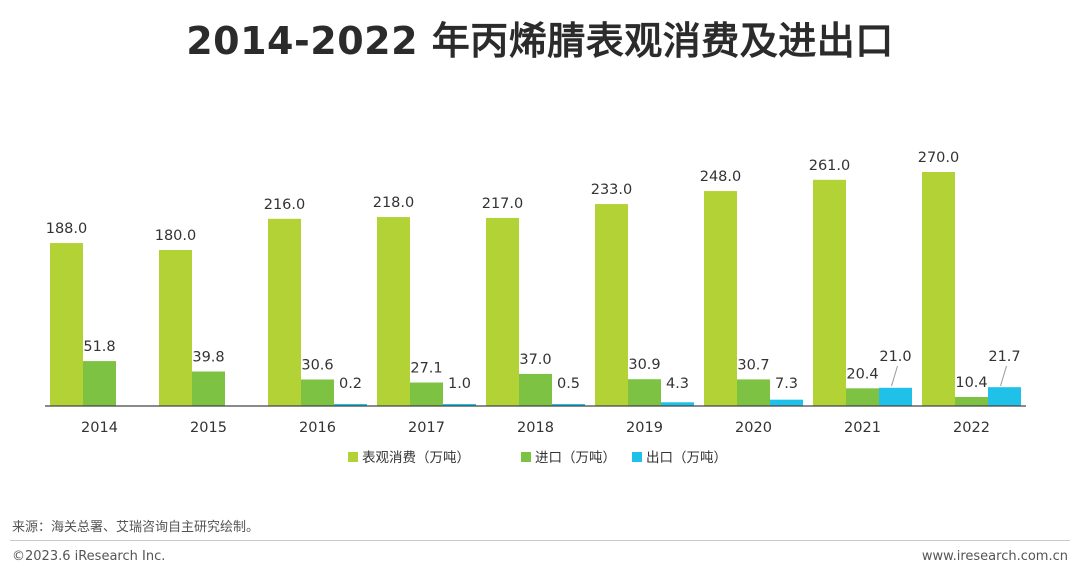 This screenshot has height=578, width=1080. What do you see at coordinates (350, 384) in the screenshot?
I see `data-label-export-2016: 0.2` at bounding box center [350, 384].